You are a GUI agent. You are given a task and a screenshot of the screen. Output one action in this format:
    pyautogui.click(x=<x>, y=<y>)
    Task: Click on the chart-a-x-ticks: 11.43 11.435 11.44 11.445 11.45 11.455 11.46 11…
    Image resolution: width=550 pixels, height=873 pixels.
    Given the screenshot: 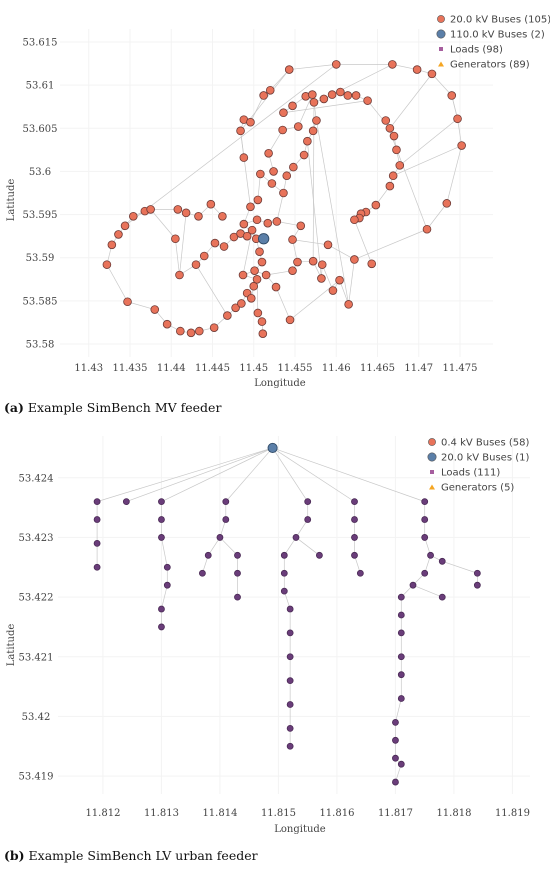 What is the action you would take?
    pyautogui.click(x=275, y=368)
    